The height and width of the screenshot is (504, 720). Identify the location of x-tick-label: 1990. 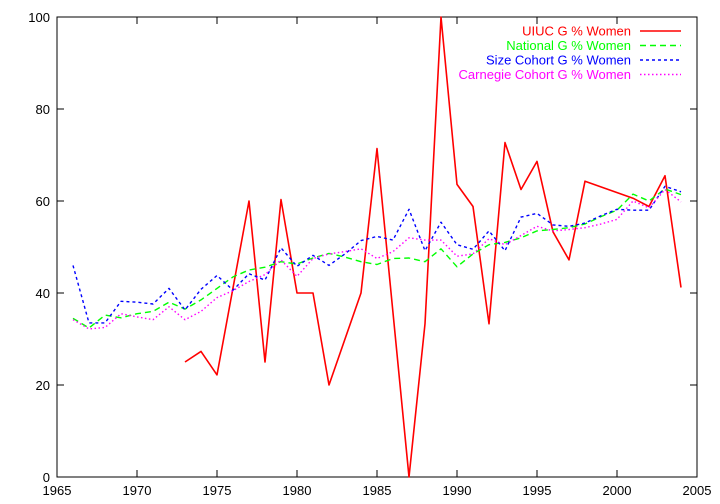
(457, 490).